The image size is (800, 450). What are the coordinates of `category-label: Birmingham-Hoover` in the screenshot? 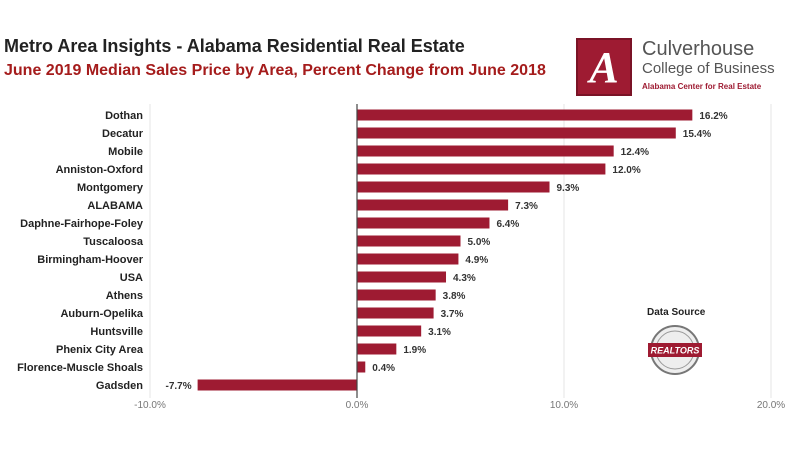 It's located at (90, 260).